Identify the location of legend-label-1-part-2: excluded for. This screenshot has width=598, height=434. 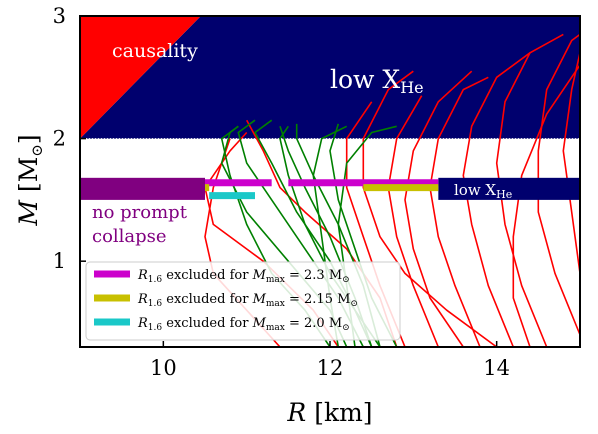
(207, 299).